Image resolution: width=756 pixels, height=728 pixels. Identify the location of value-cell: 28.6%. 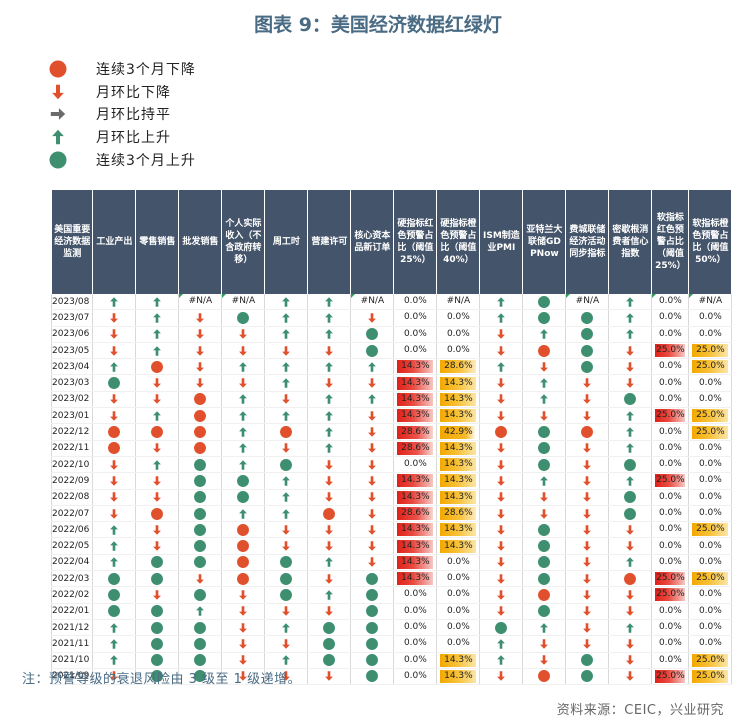
(458, 367).